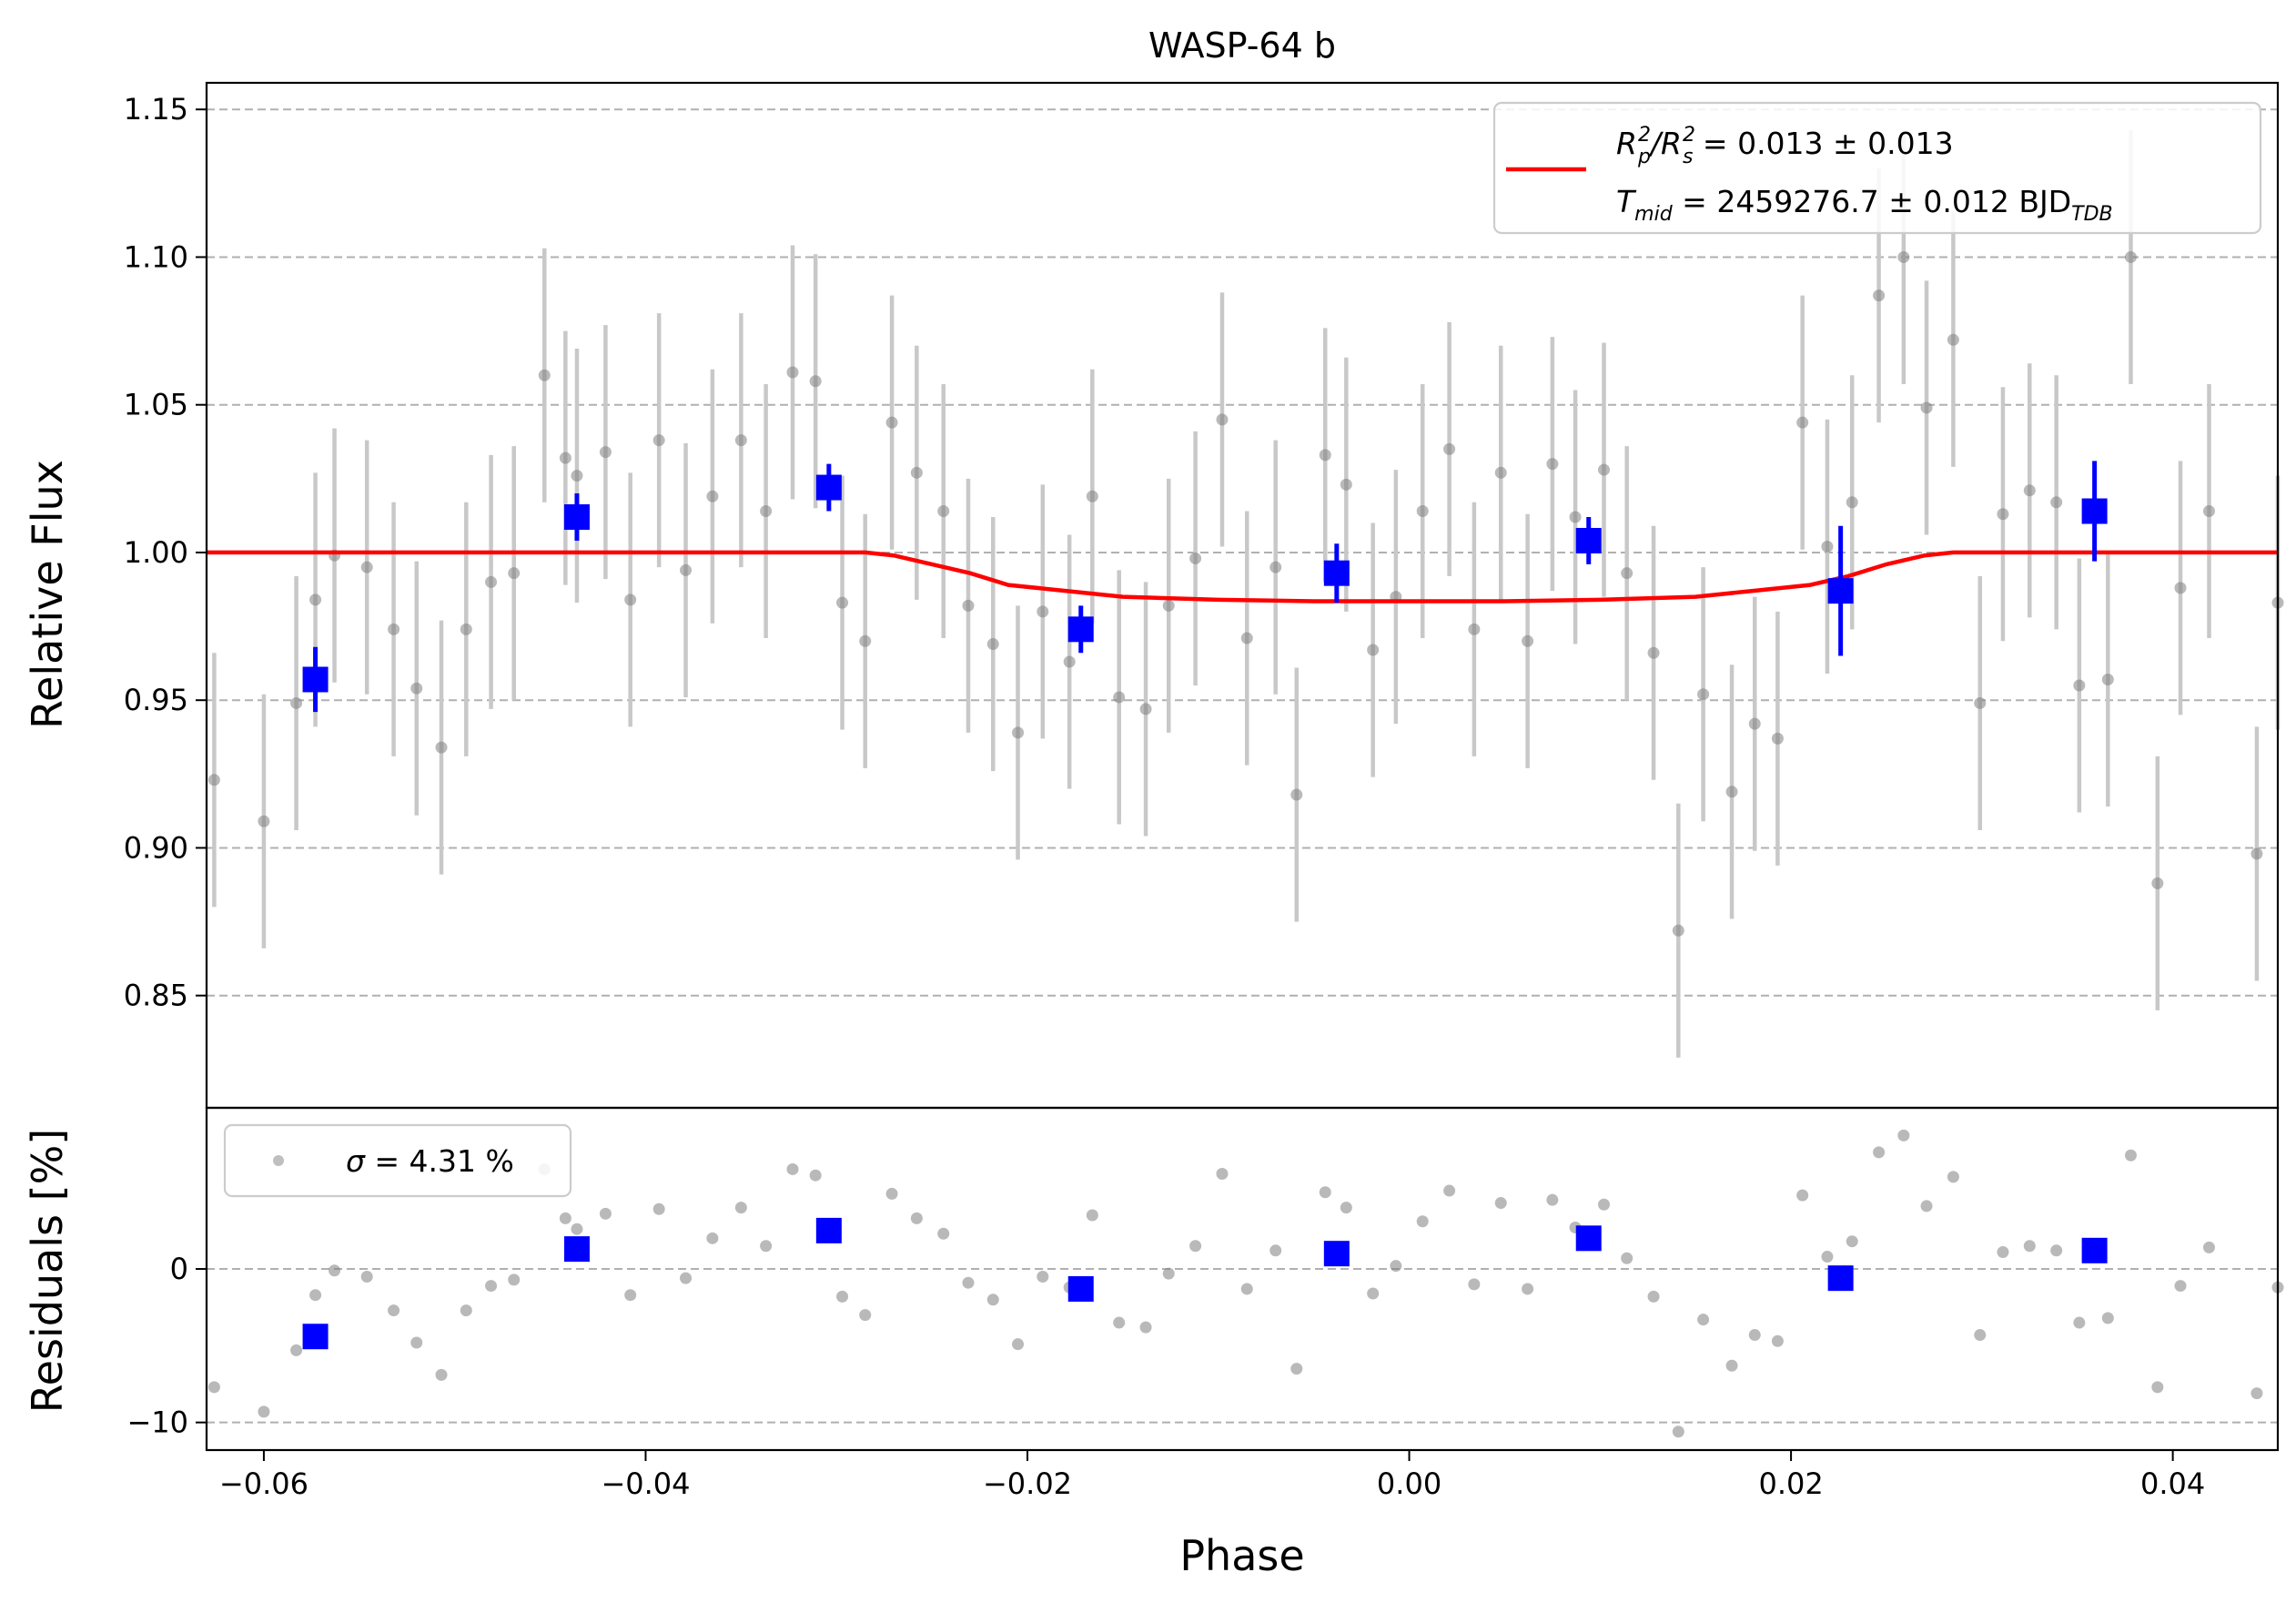 The image size is (2296, 1603). I want to click on x-tick-label: −0.02, so click(1028, 1483).